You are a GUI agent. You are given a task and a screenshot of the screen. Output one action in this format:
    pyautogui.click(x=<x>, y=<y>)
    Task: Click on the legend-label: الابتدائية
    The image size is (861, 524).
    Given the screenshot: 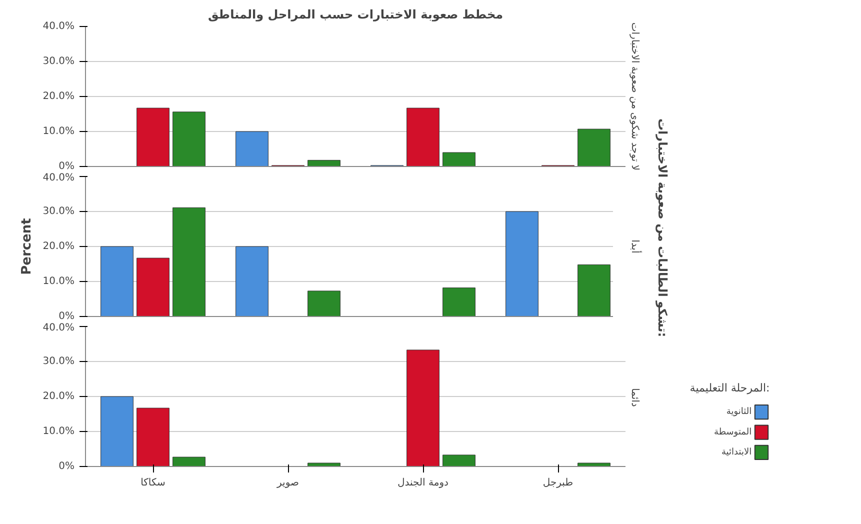 What is the action you would take?
    pyautogui.click(x=736, y=452)
    